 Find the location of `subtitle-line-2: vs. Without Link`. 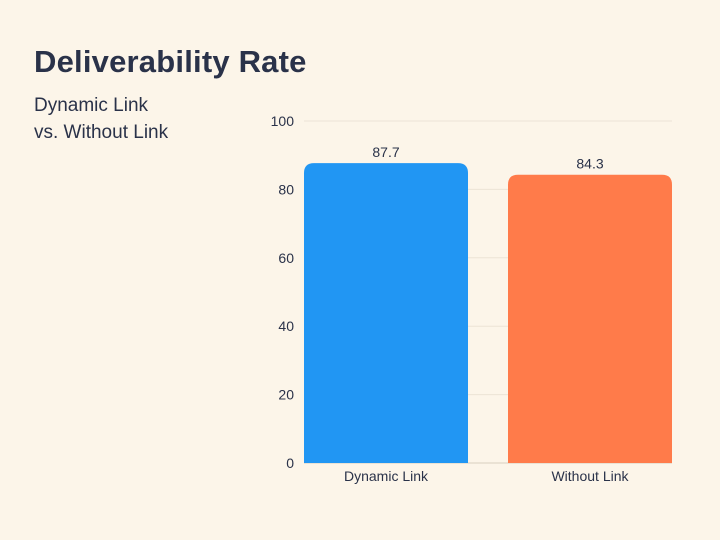

subtitle-line-2: vs. Without Link is located at coordinates (101, 132).